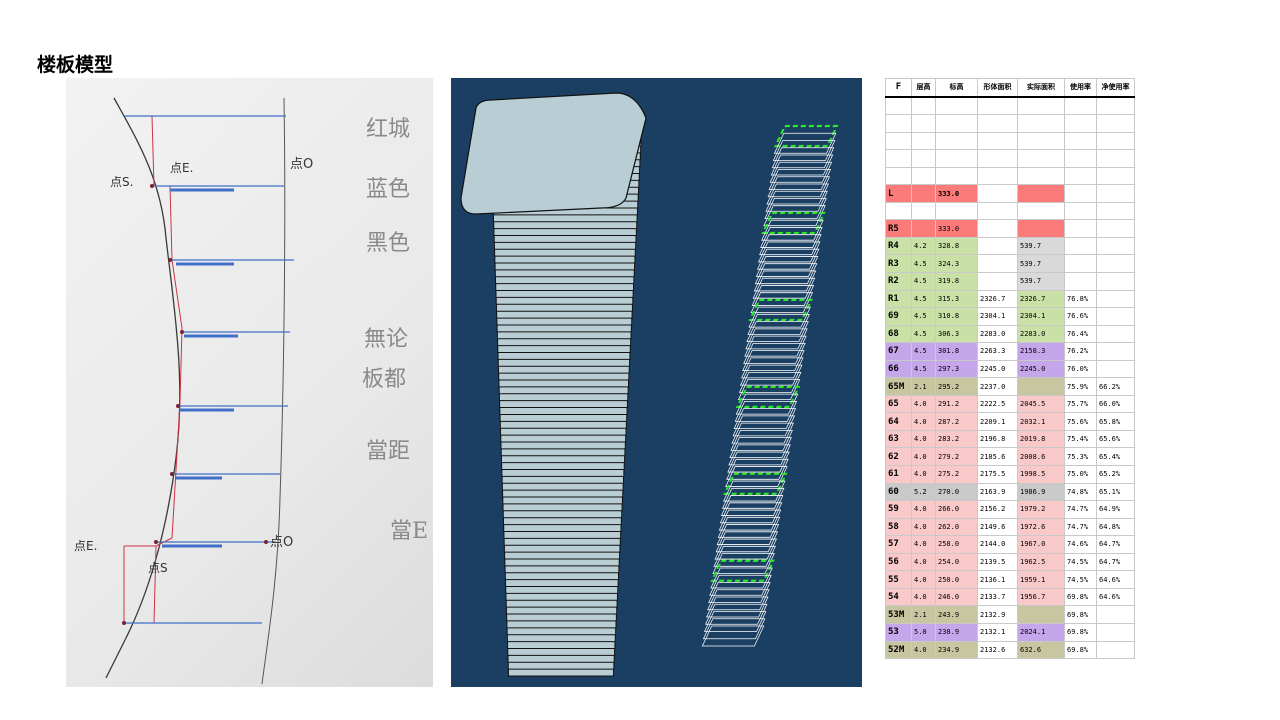 The width and height of the screenshot is (1280, 720). What do you see at coordinates (1010, 614) in the screenshot?
I see `floor-row: 53M 2.1 243.9 2132.9 69.8%` at bounding box center [1010, 614].